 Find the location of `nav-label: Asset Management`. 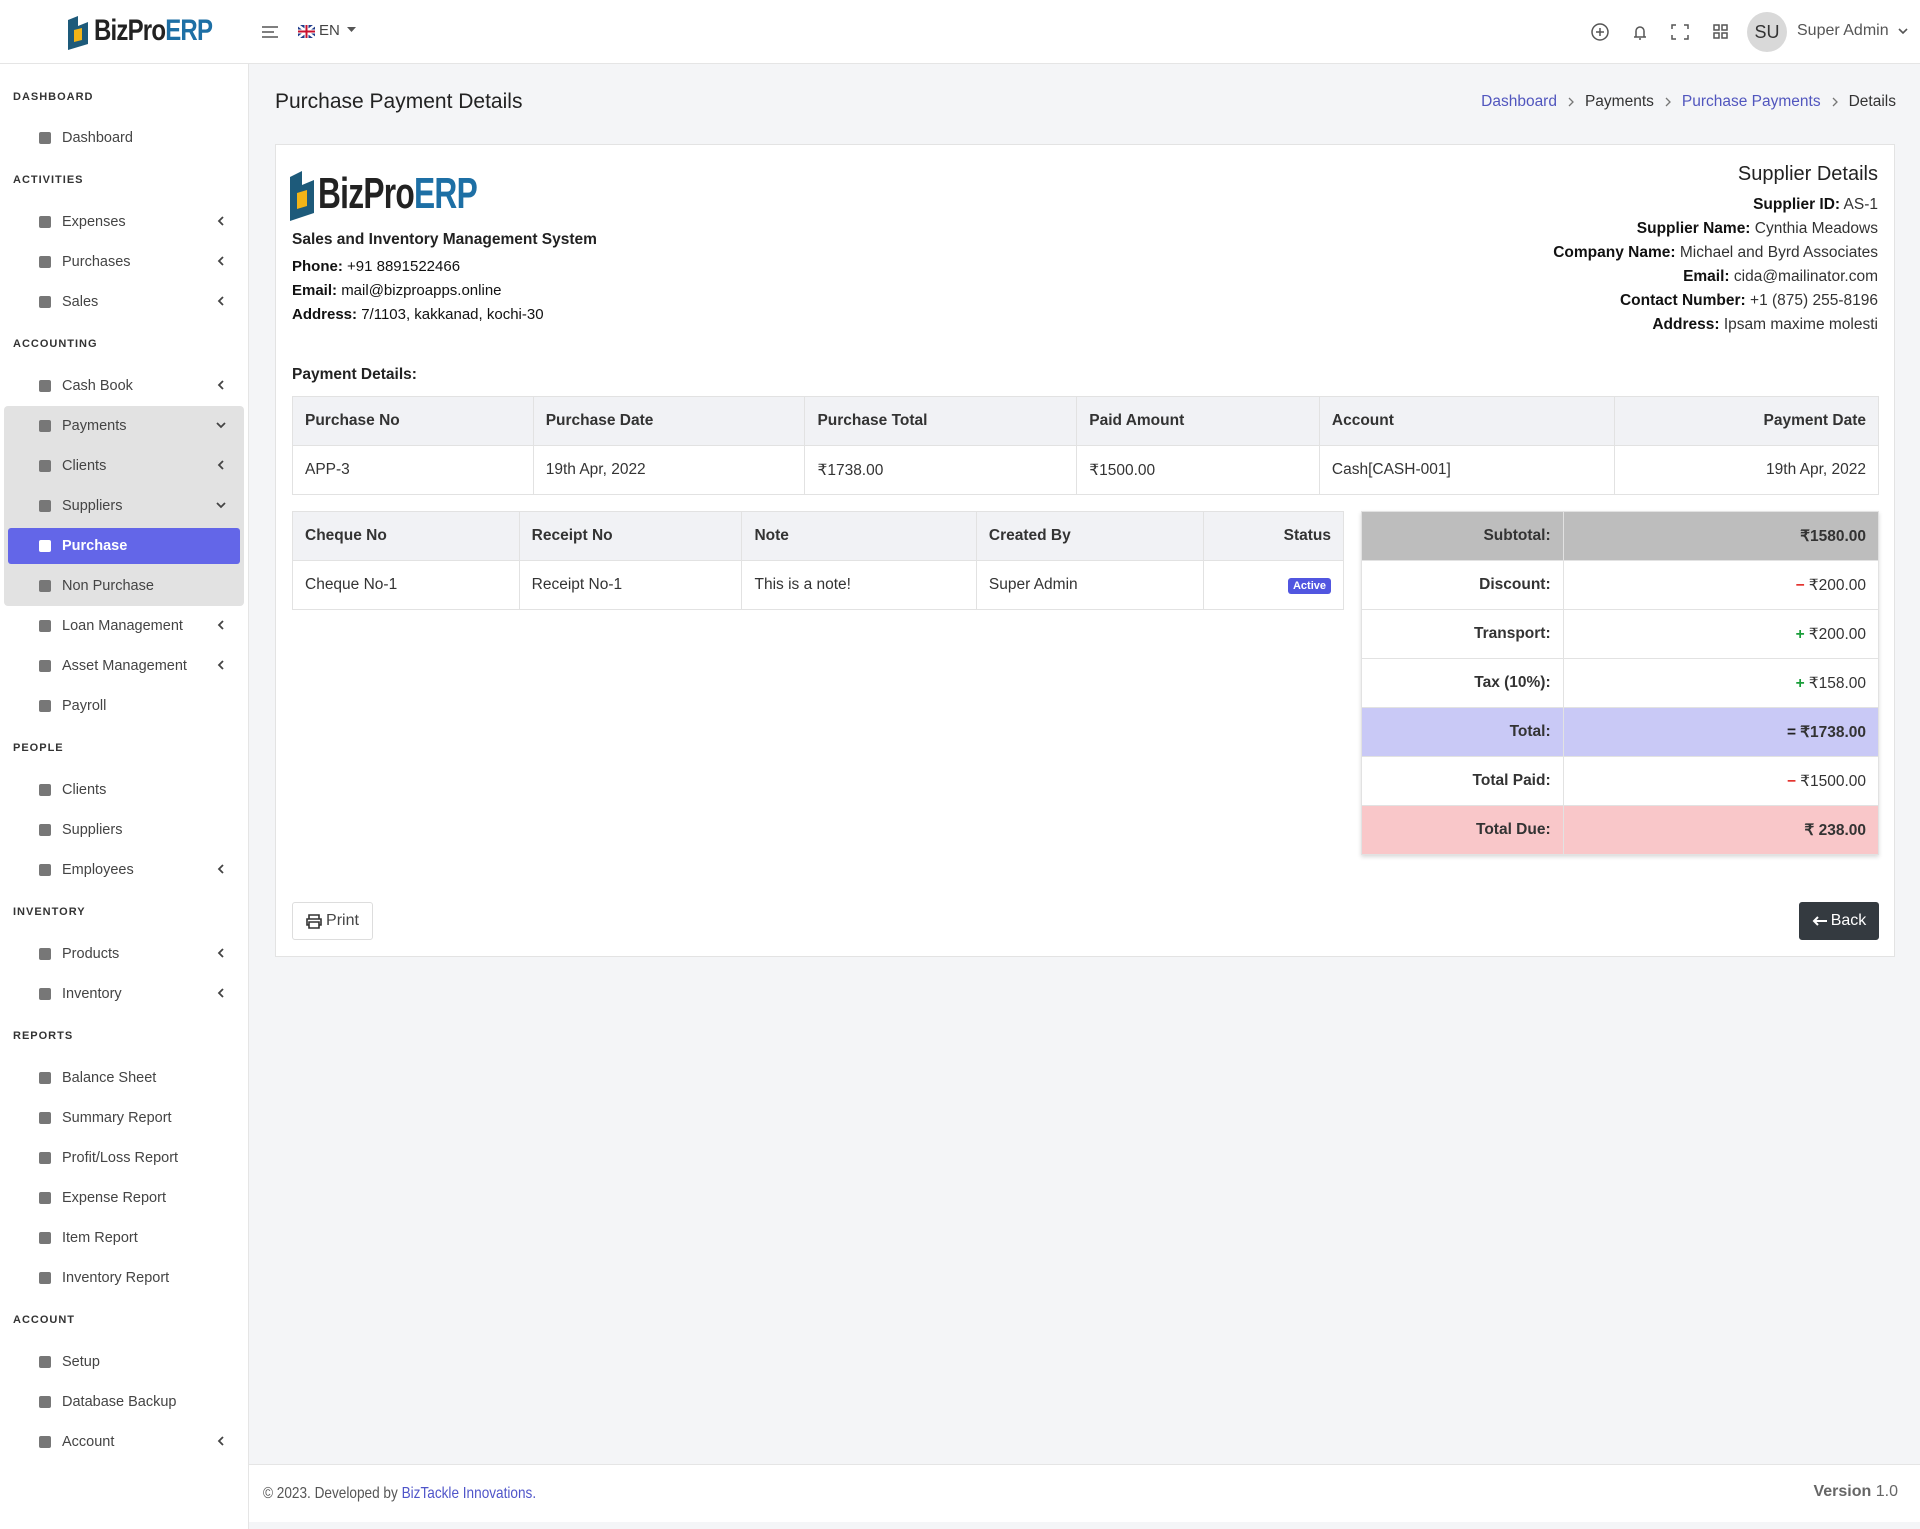

nav-label: Asset Management is located at coordinates (124, 666).